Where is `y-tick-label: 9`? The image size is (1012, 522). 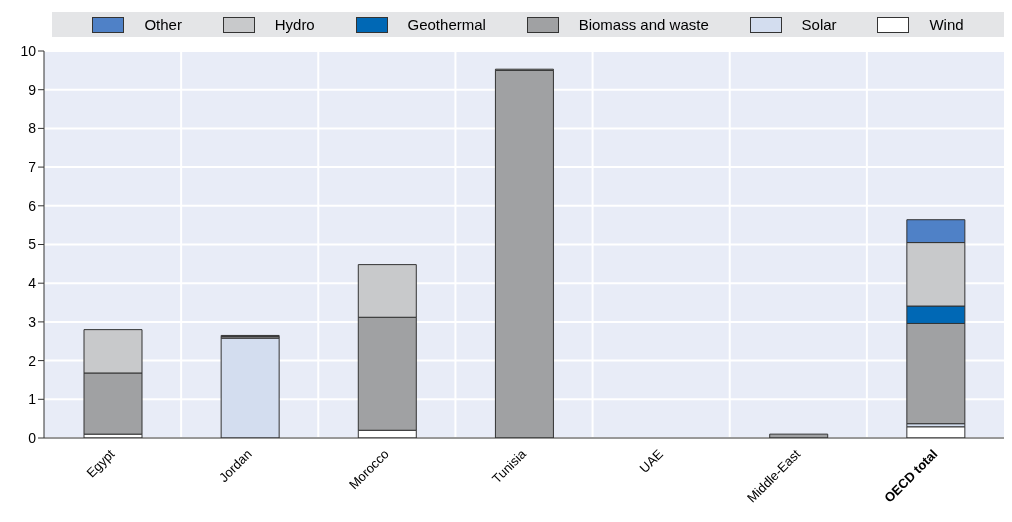
y-tick-label: 9 is located at coordinates (32, 89).